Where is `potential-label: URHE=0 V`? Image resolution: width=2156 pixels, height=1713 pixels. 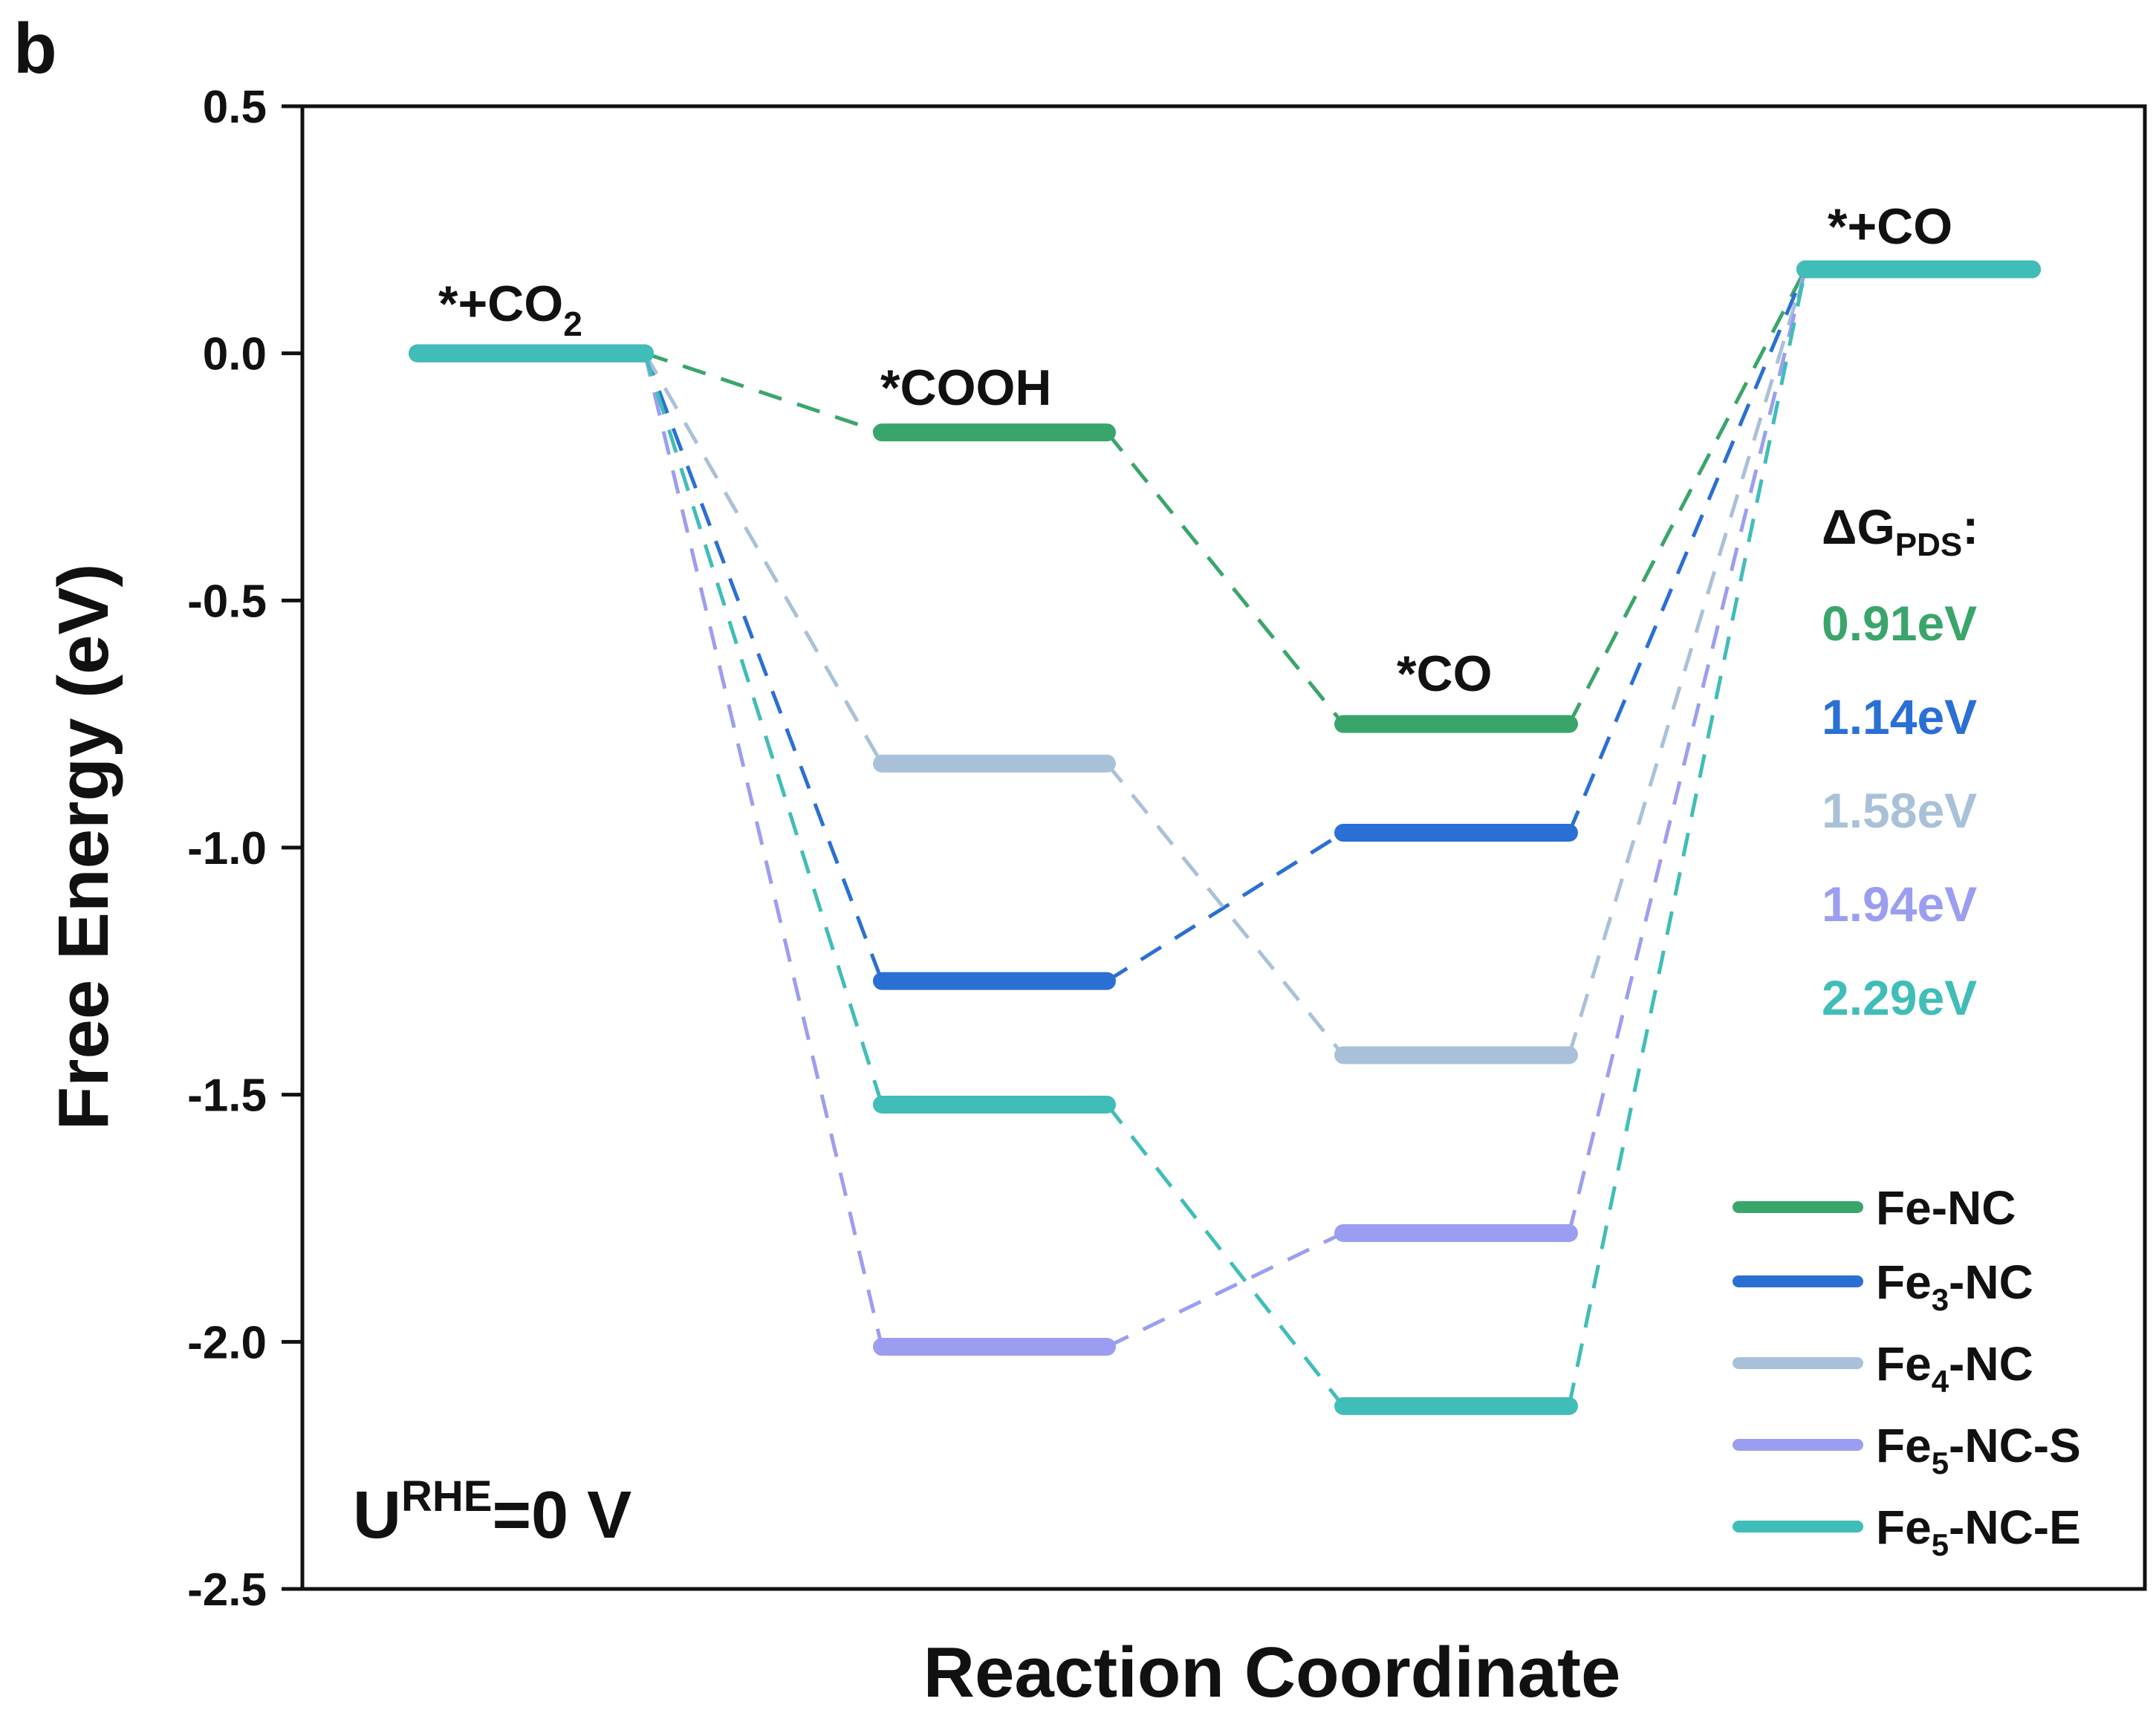
potential-label: URHE=0 V is located at coordinates (492, 1512).